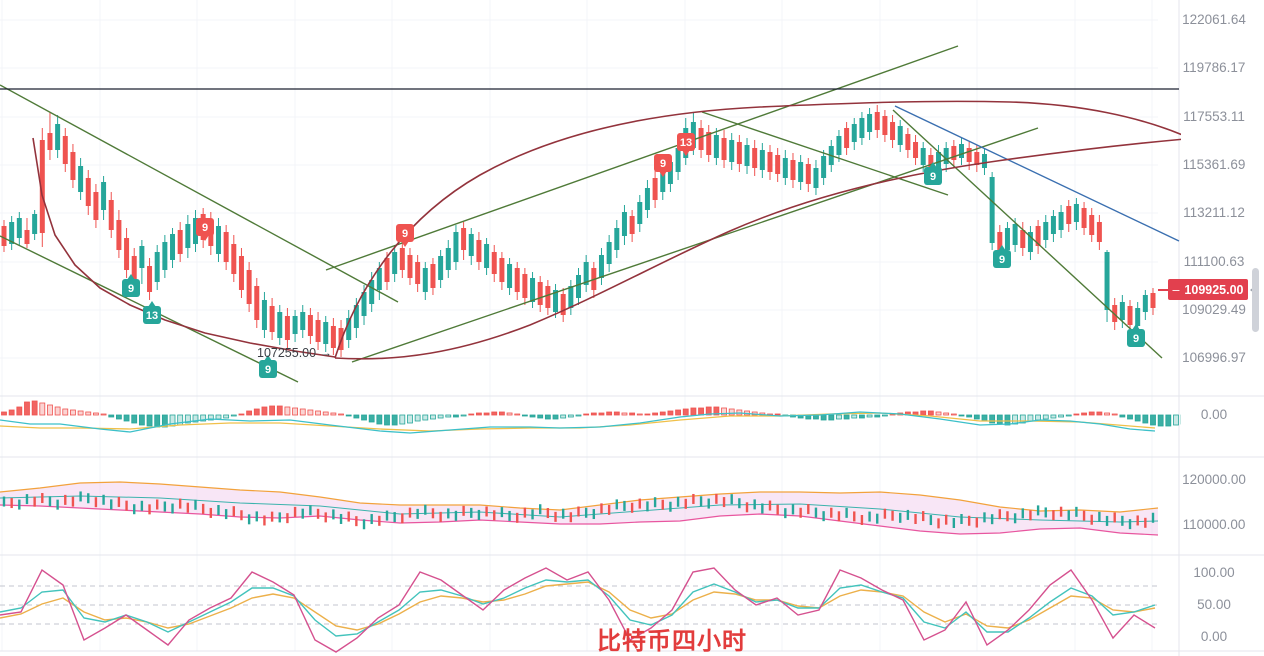 This screenshot has height=656, width=1264. I want to click on axis-scrollbar-thumb, so click(1255, 300).